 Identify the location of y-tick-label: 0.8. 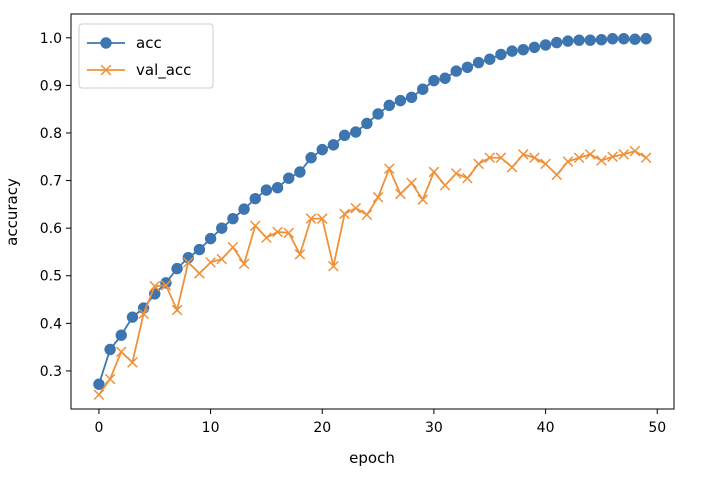
(51, 134).